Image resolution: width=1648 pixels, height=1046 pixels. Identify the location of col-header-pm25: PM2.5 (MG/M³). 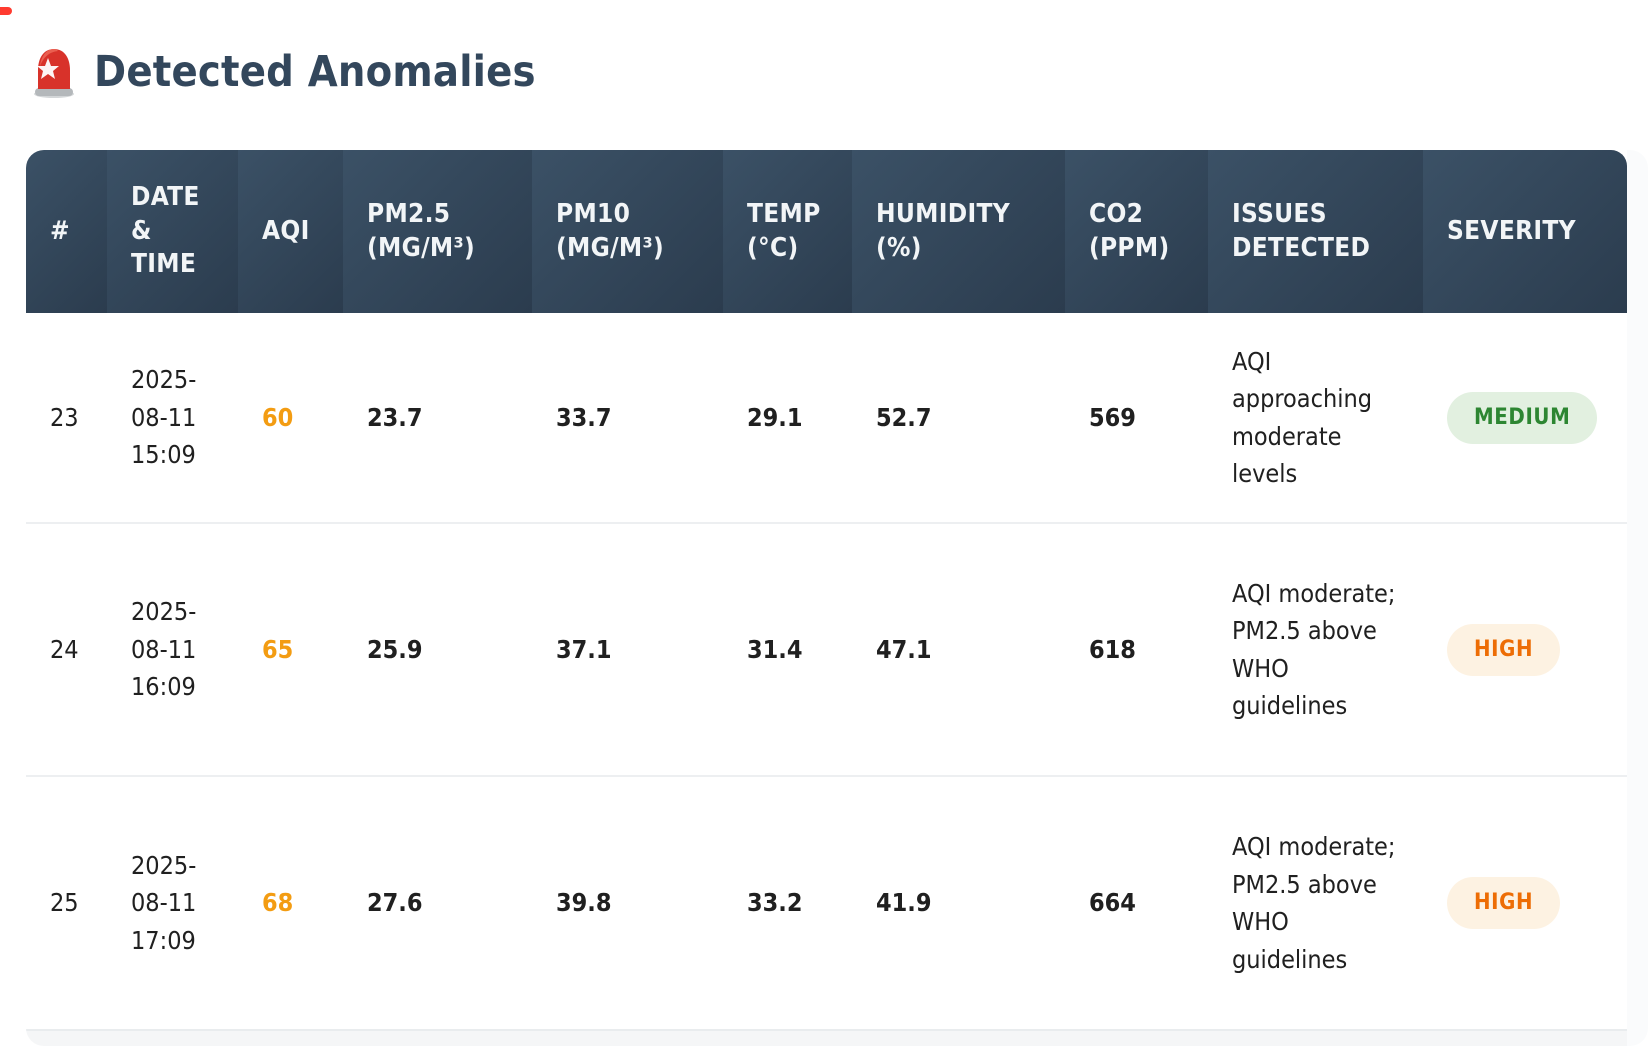
(437, 231).